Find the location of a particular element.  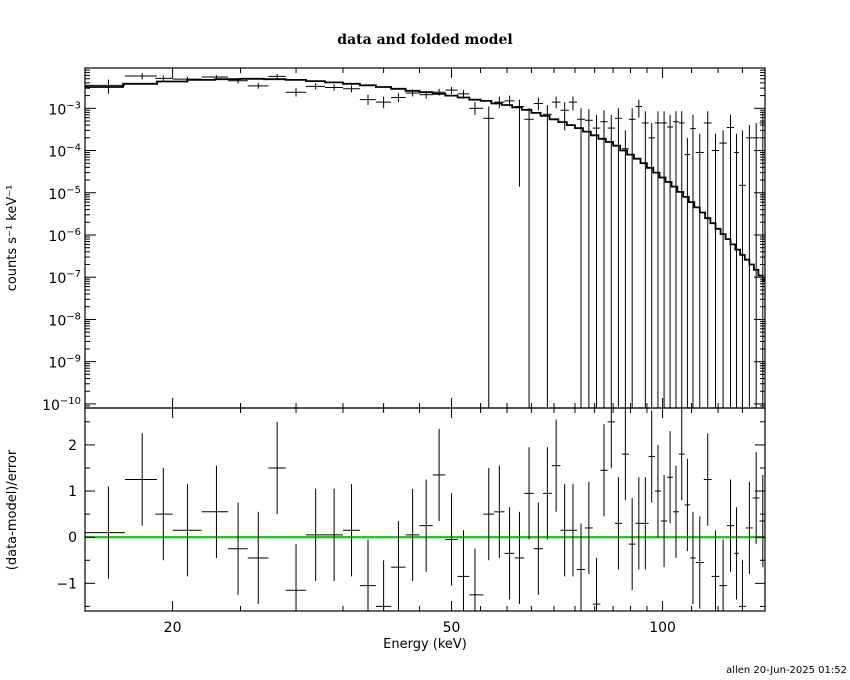

res-y-tick-label: 1 is located at coordinates (72, 492).